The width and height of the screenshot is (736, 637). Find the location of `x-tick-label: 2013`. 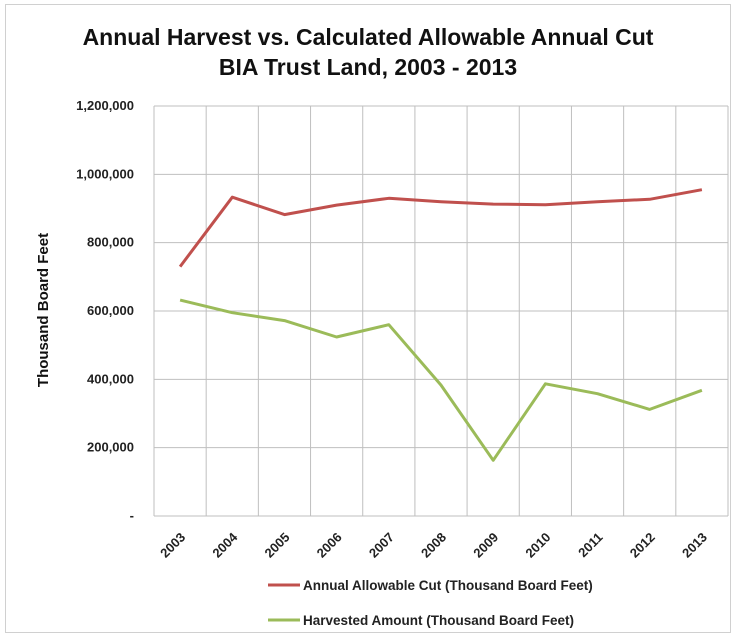

x-tick-label: 2013 is located at coordinates (694, 545).